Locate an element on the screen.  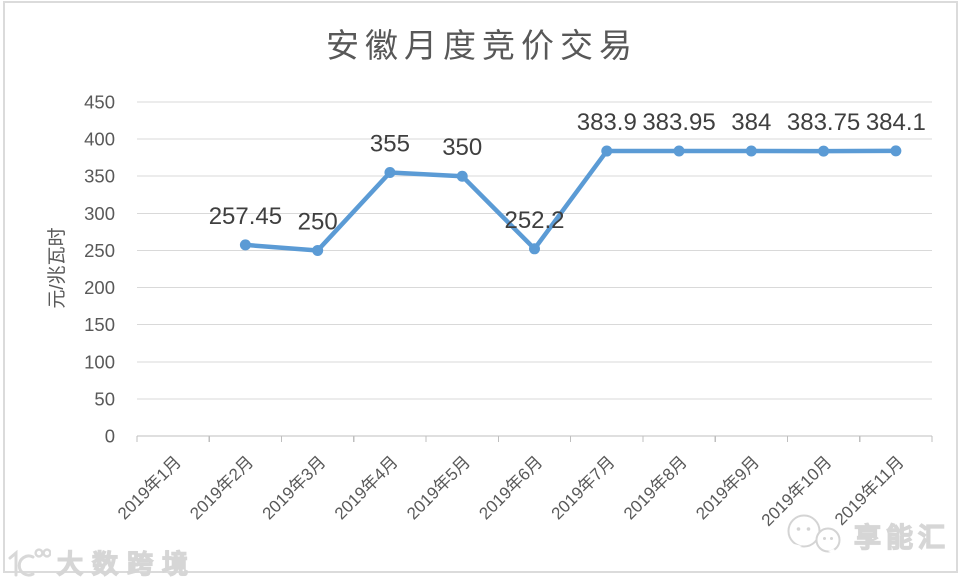
y-axis-tick-label: 0 is located at coordinates (110, 436).